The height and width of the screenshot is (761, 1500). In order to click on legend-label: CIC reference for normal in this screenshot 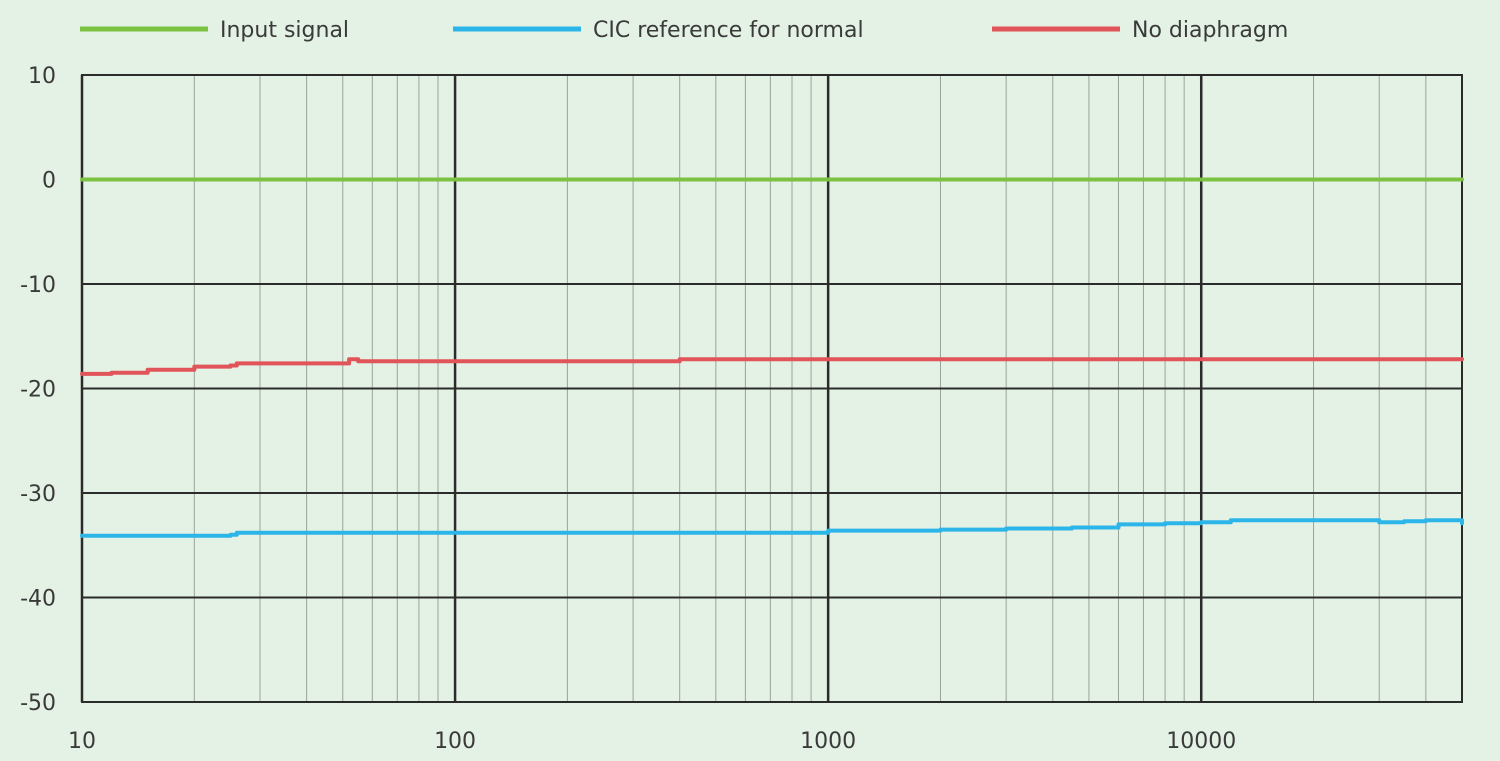, I will do `click(728, 30)`.